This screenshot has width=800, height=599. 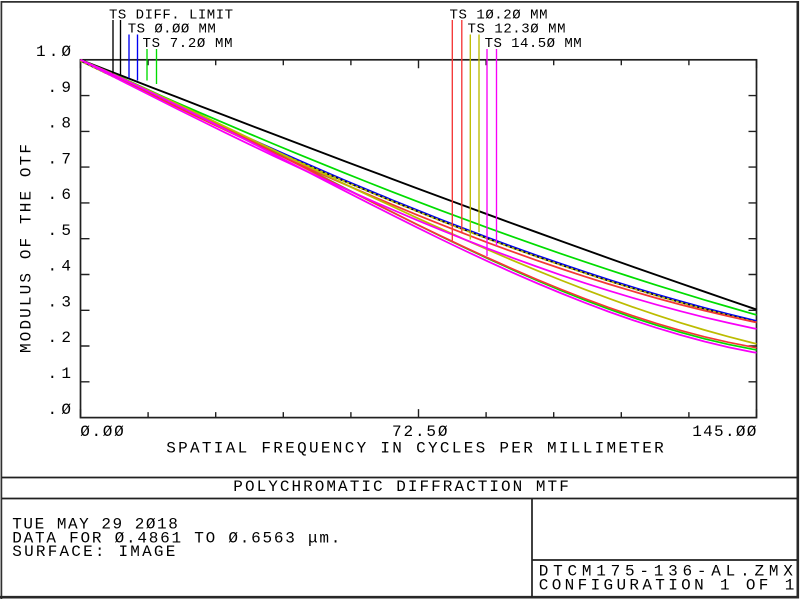 What do you see at coordinates (95, 525) in the screenshot?
I see `svg-text: TUE MAY 29 2Ø18` at bounding box center [95, 525].